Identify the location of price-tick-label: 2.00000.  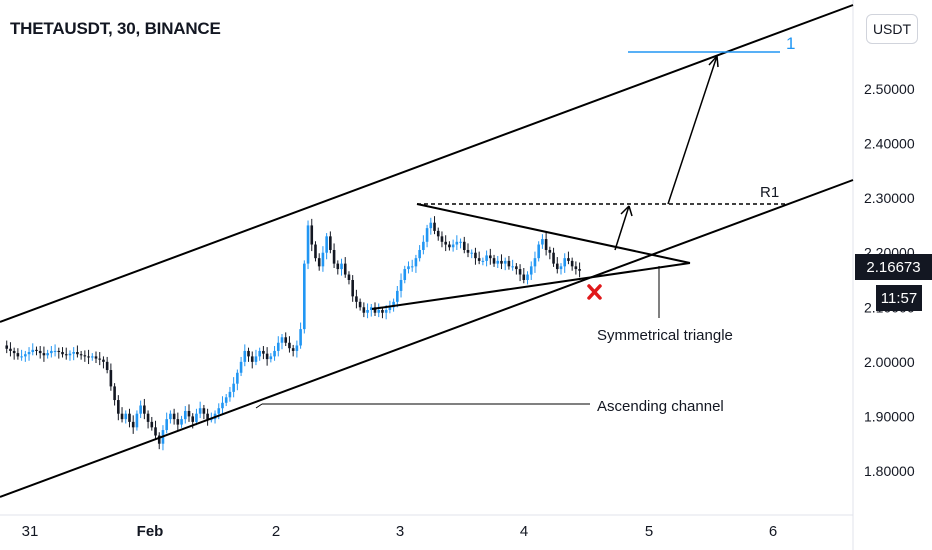
(889, 362).